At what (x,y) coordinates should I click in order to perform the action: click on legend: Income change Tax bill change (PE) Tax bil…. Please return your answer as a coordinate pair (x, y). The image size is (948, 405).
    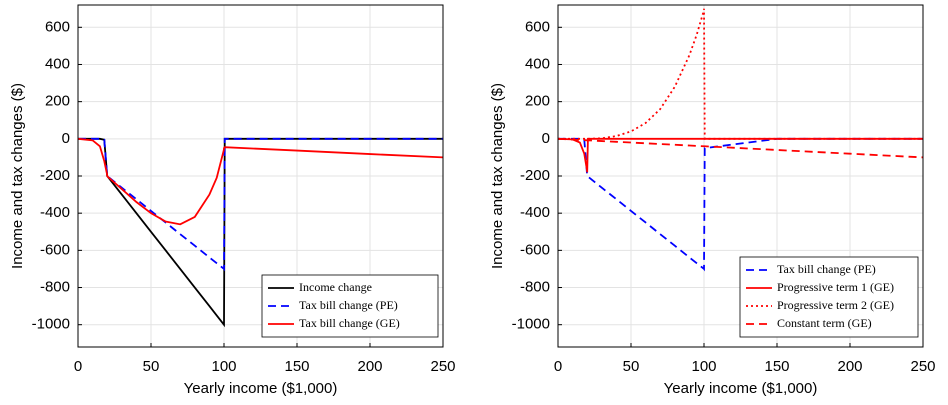
    Looking at the image, I should click on (350, 306).